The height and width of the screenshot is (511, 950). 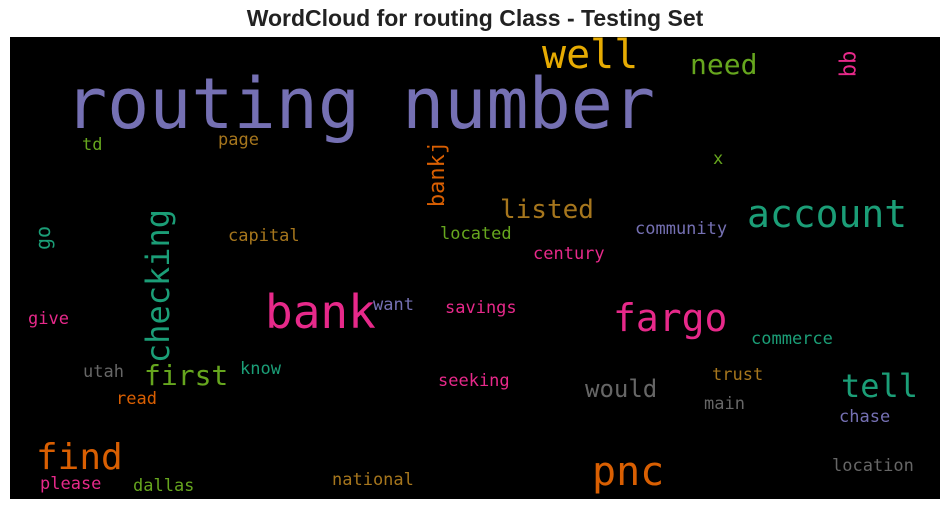 I want to click on word-know: know, so click(x=260, y=369).